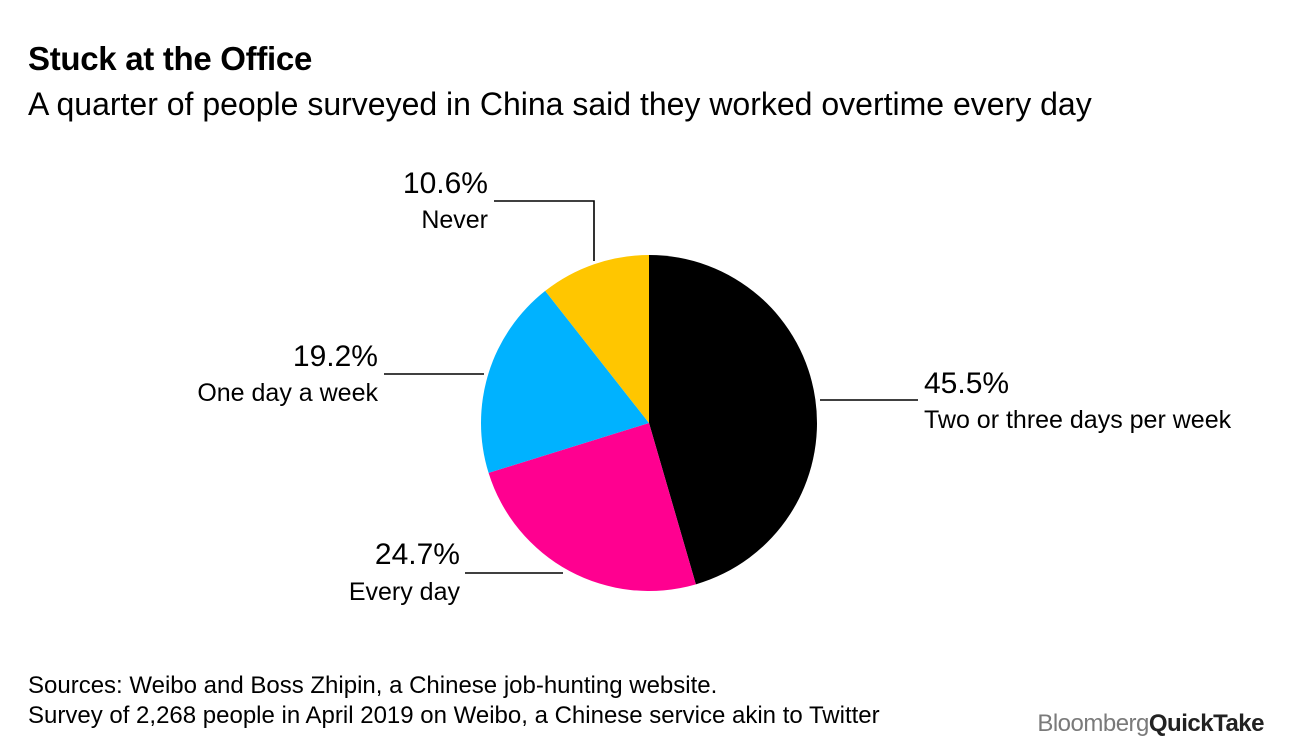  I want to click on bloomberg-quicktake-logo: BloombergQuickTake, so click(1150, 724).